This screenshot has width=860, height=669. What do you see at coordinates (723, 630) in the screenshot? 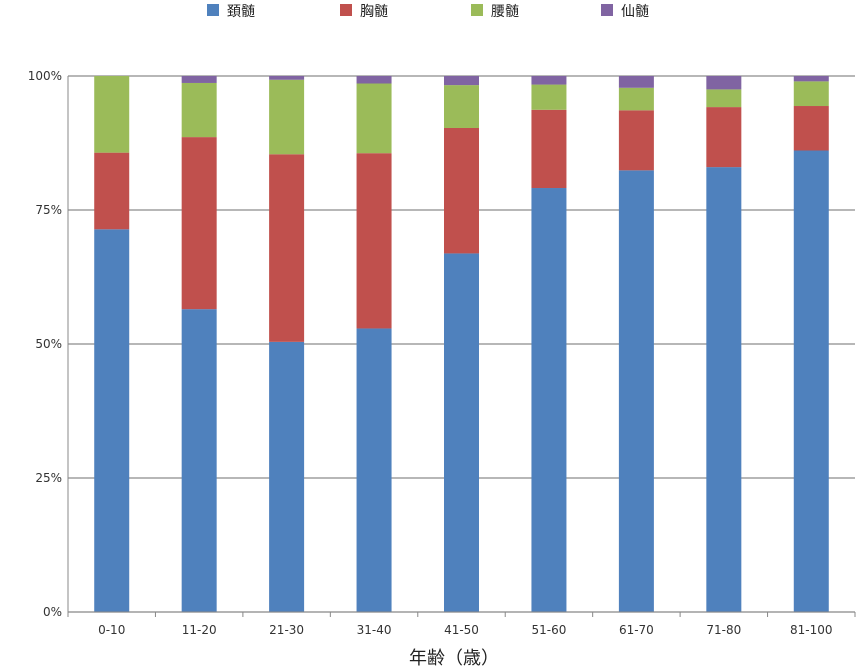
I see `x-tick-label: 71-80` at bounding box center [723, 630].